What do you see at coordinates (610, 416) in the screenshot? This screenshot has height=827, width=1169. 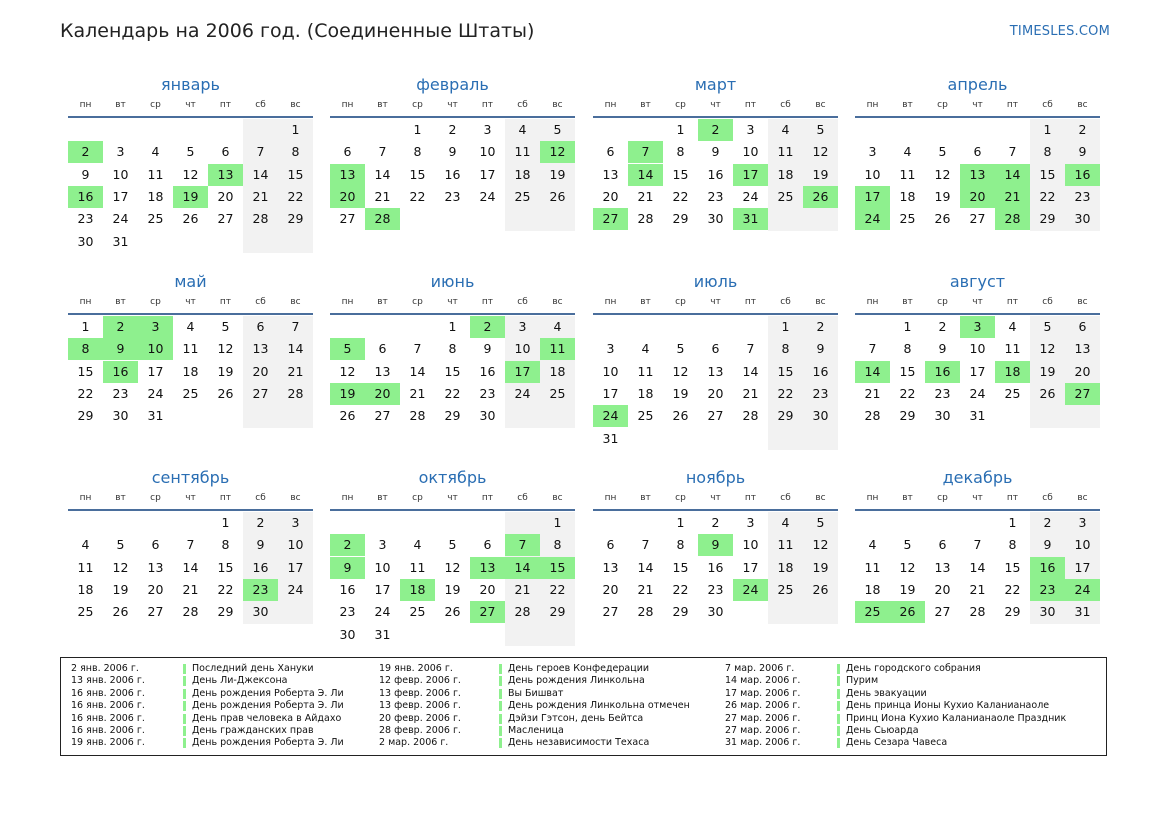 I see `holiday-day-cell: 24` at bounding box center [610, 416].